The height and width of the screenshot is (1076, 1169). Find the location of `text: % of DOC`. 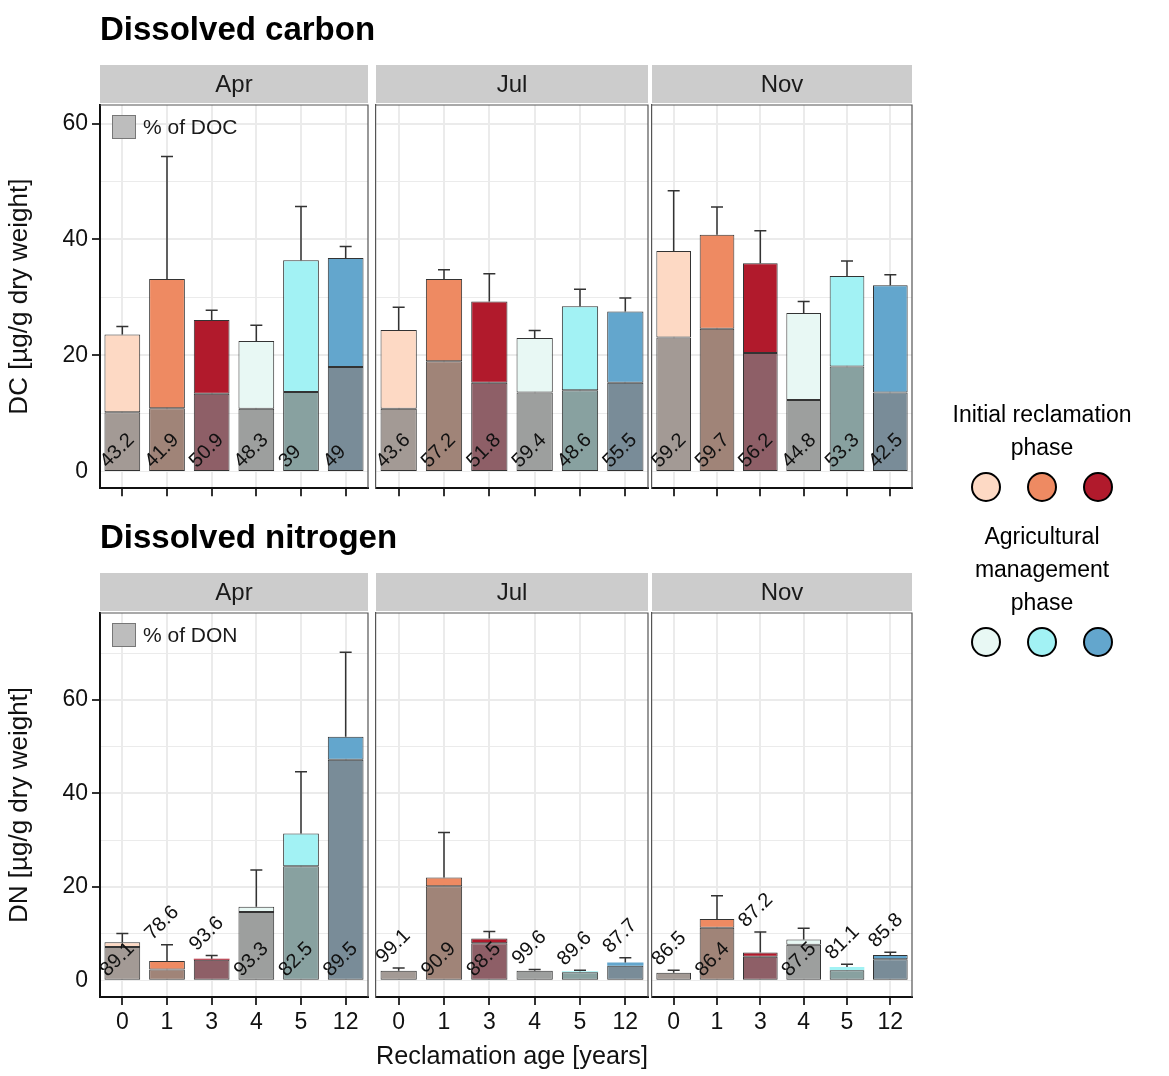

text: % of DOC is located at coordinates (190, 127).